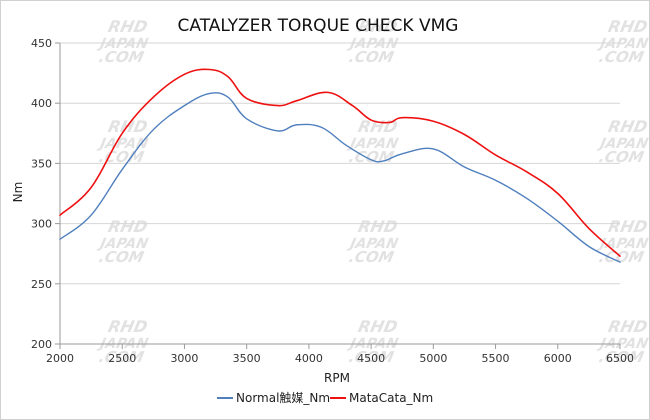 The image size is (650, 420). Describe the element at coordinates (283, 398) in the screenshot. I see `legend-label: Normal触媒_Nm` at that location.